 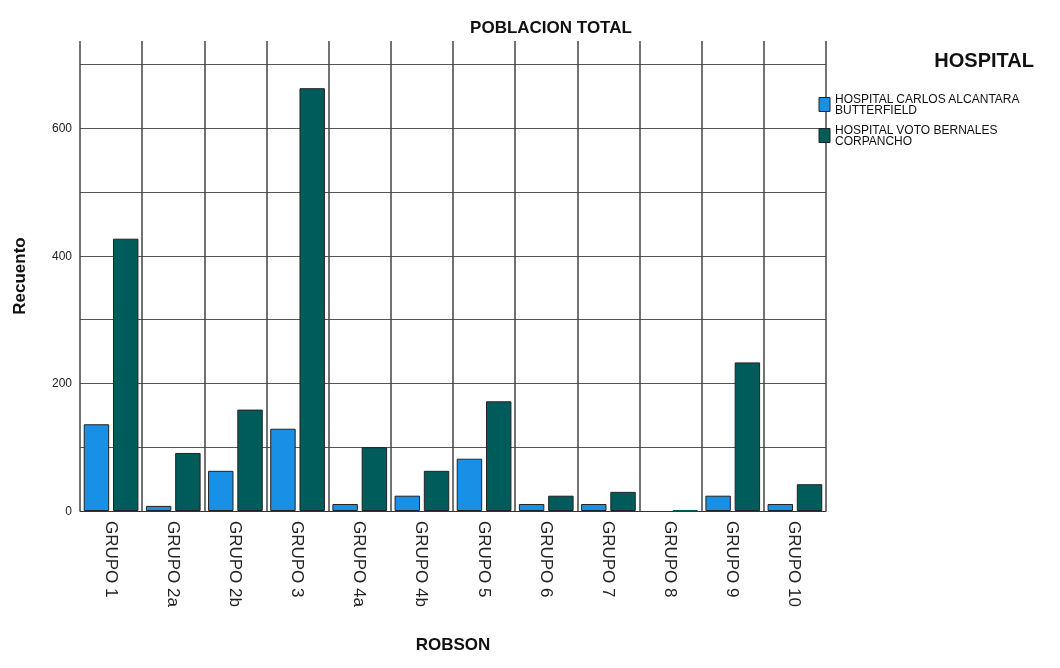 I want to click on x-tick-label: GRUPO 1, so click(x=111, y=559).